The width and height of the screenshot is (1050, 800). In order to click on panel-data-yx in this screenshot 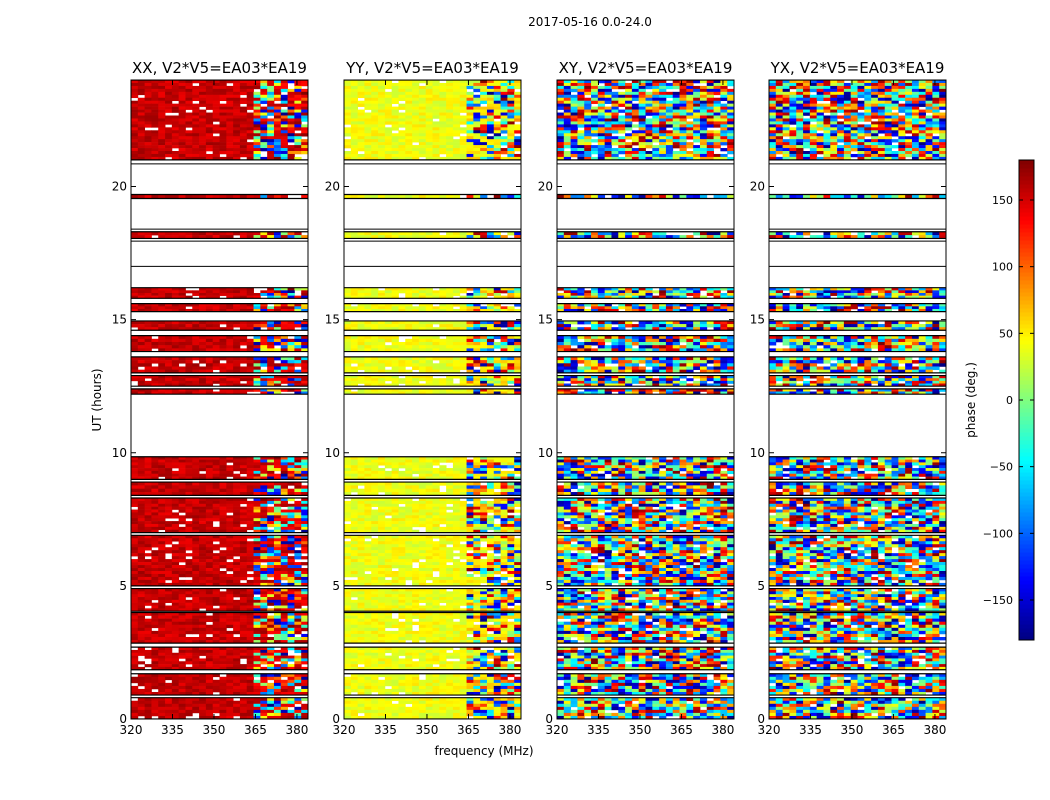, I will do `click(857, 399)`.